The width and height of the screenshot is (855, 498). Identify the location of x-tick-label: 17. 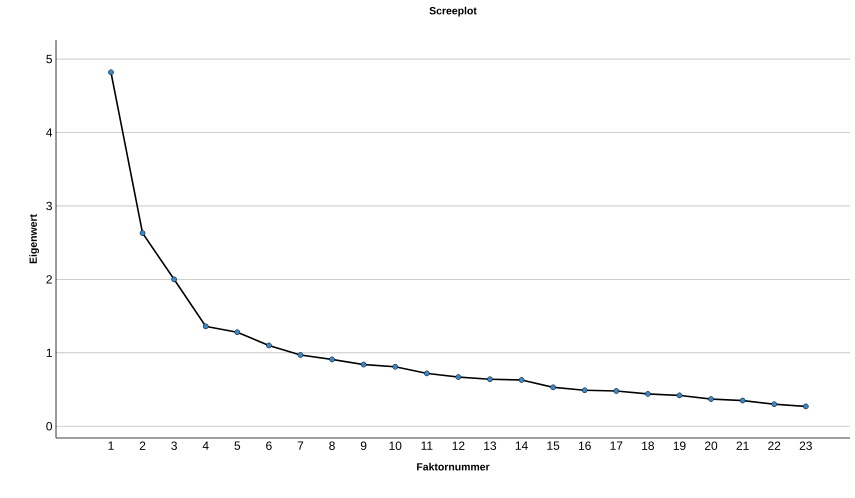
(616, 446).